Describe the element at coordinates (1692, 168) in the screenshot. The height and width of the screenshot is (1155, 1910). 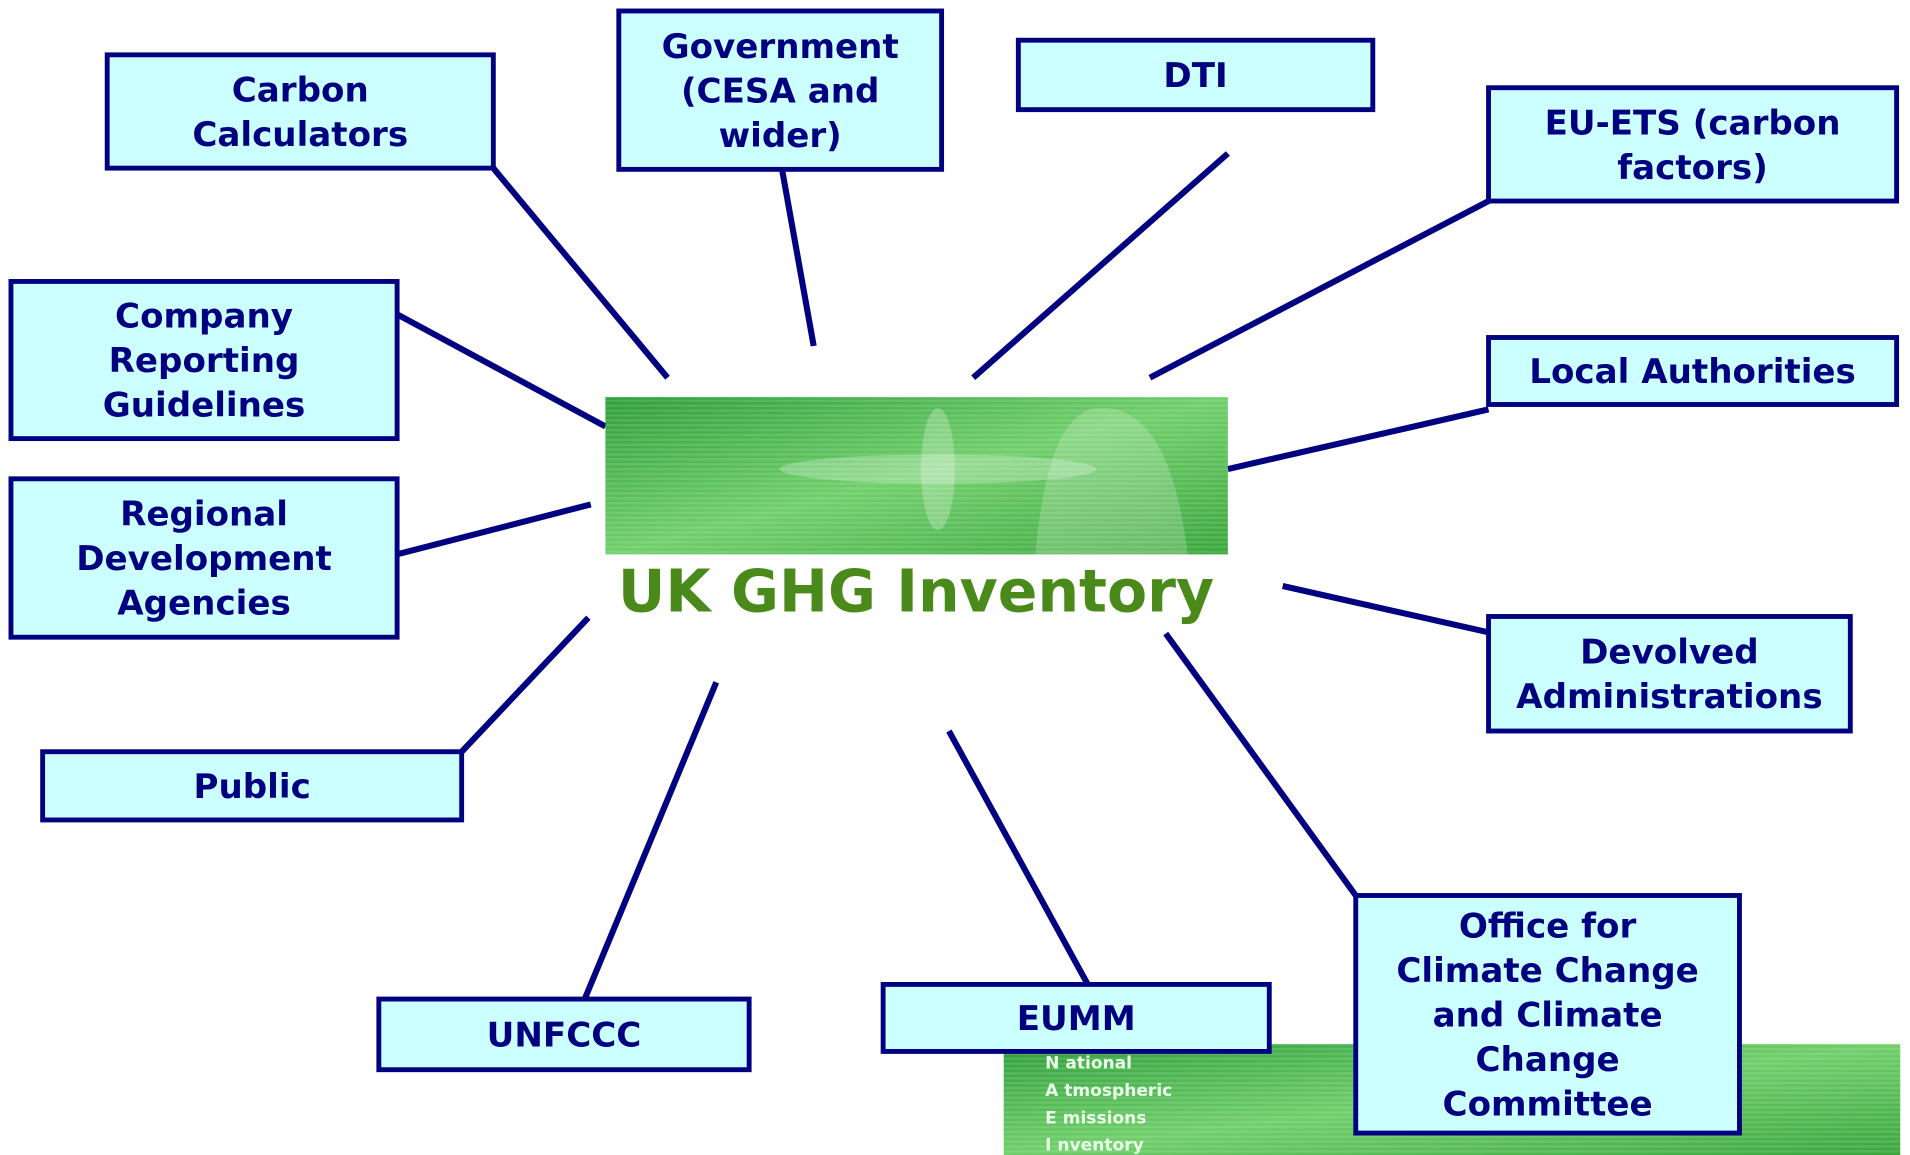
I see `node-label: factors)` at that location.